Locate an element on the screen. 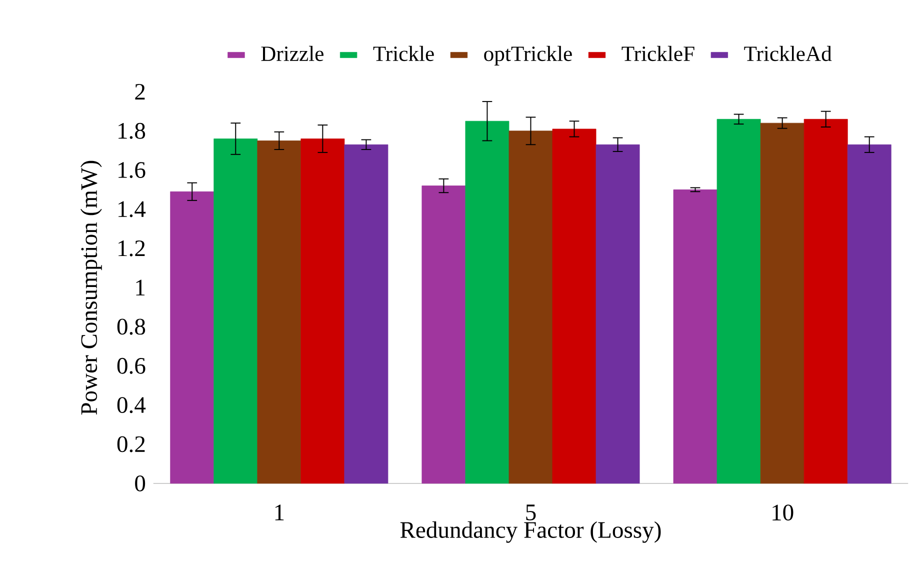 Image resolution: width=915 pixels, height=567 pixels. x-axis-title: Redundancy Factor (Lossy) is located at coordinates (530, 532).